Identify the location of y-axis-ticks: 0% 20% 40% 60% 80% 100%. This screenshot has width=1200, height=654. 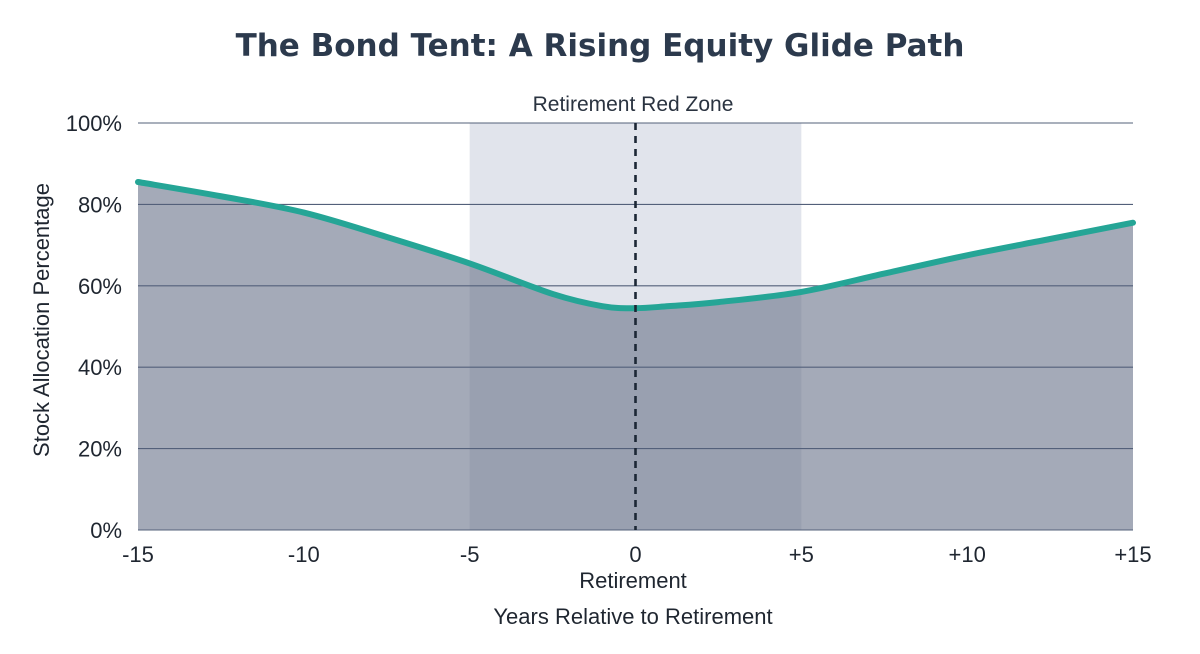
(94, 327).